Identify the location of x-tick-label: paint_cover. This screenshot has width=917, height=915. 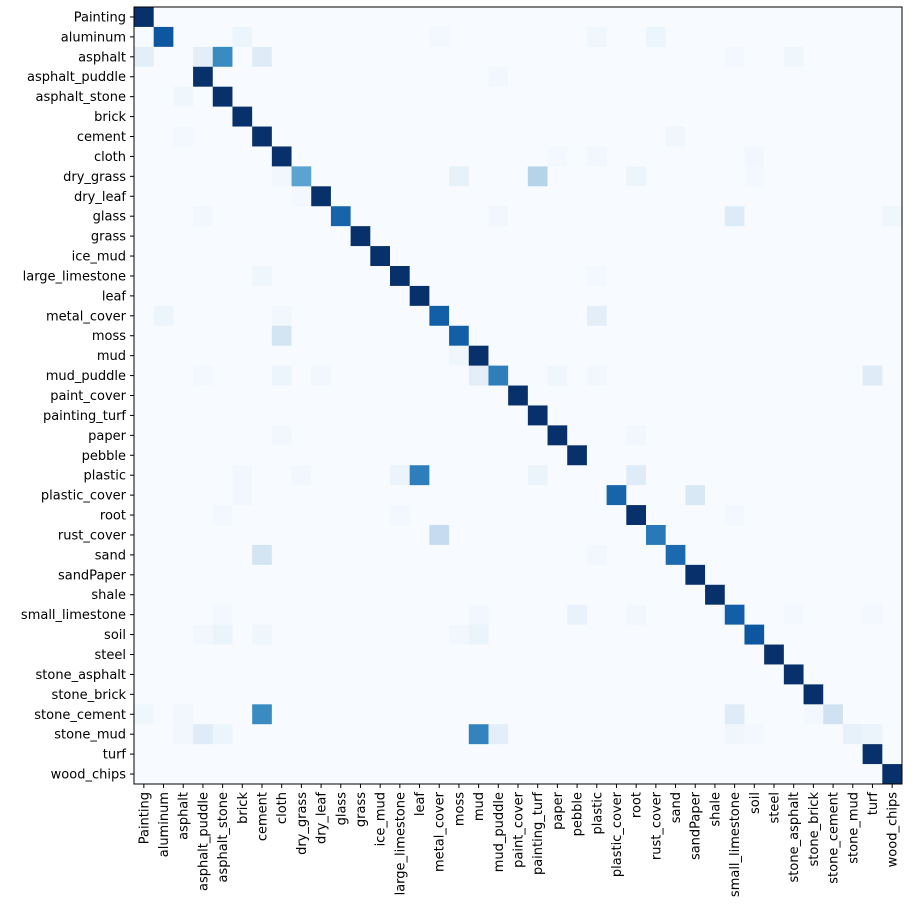
(519, 829).